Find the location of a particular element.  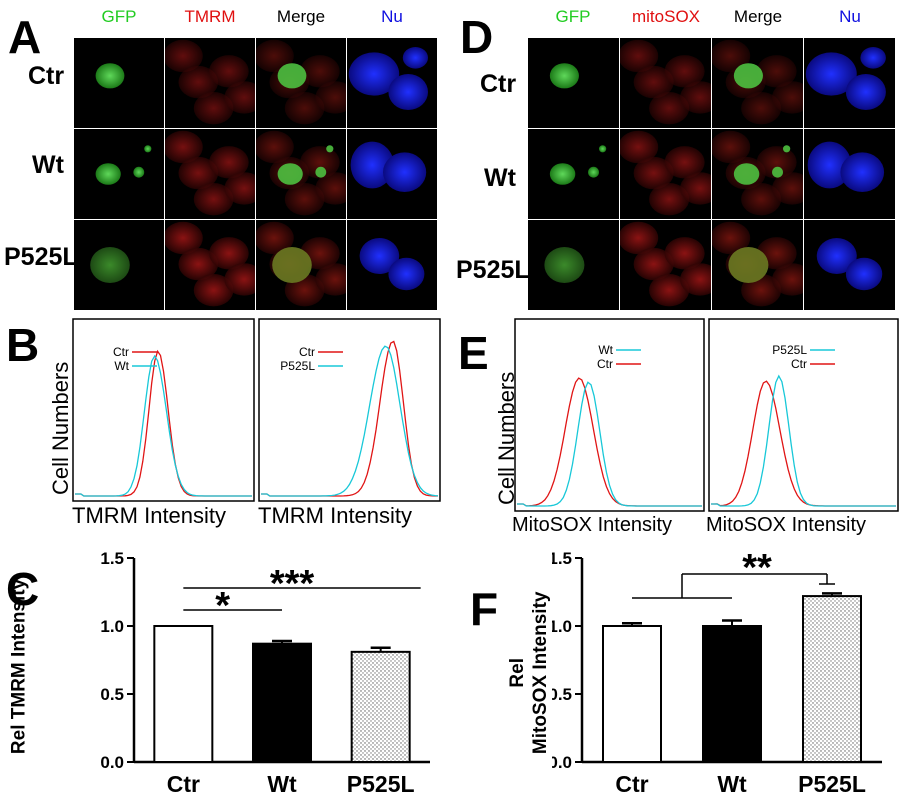

col-head-a-0: GFP is located at coordinates (119, 16).